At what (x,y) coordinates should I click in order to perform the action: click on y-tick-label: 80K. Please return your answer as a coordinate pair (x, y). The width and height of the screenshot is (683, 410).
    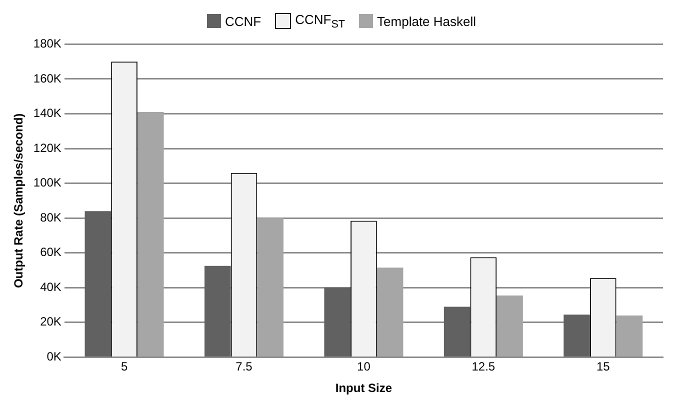
    Looking at the image, I should click on (51, 217).